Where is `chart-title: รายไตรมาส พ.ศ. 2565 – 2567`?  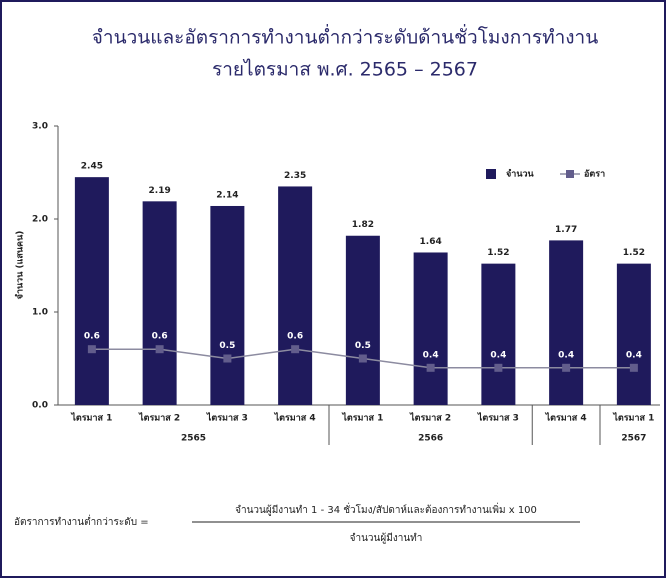
chart-title: รายไตรมาส พ.ศ. 2565 – 2567 is located at coordinates (345, 70).